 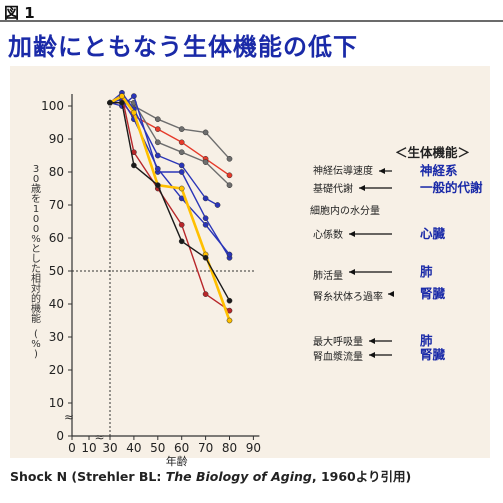 What do you see at coordinates (56, 172) in the screenshot?
I see `y-tick-label: 80` at bounding box center [56, 172].